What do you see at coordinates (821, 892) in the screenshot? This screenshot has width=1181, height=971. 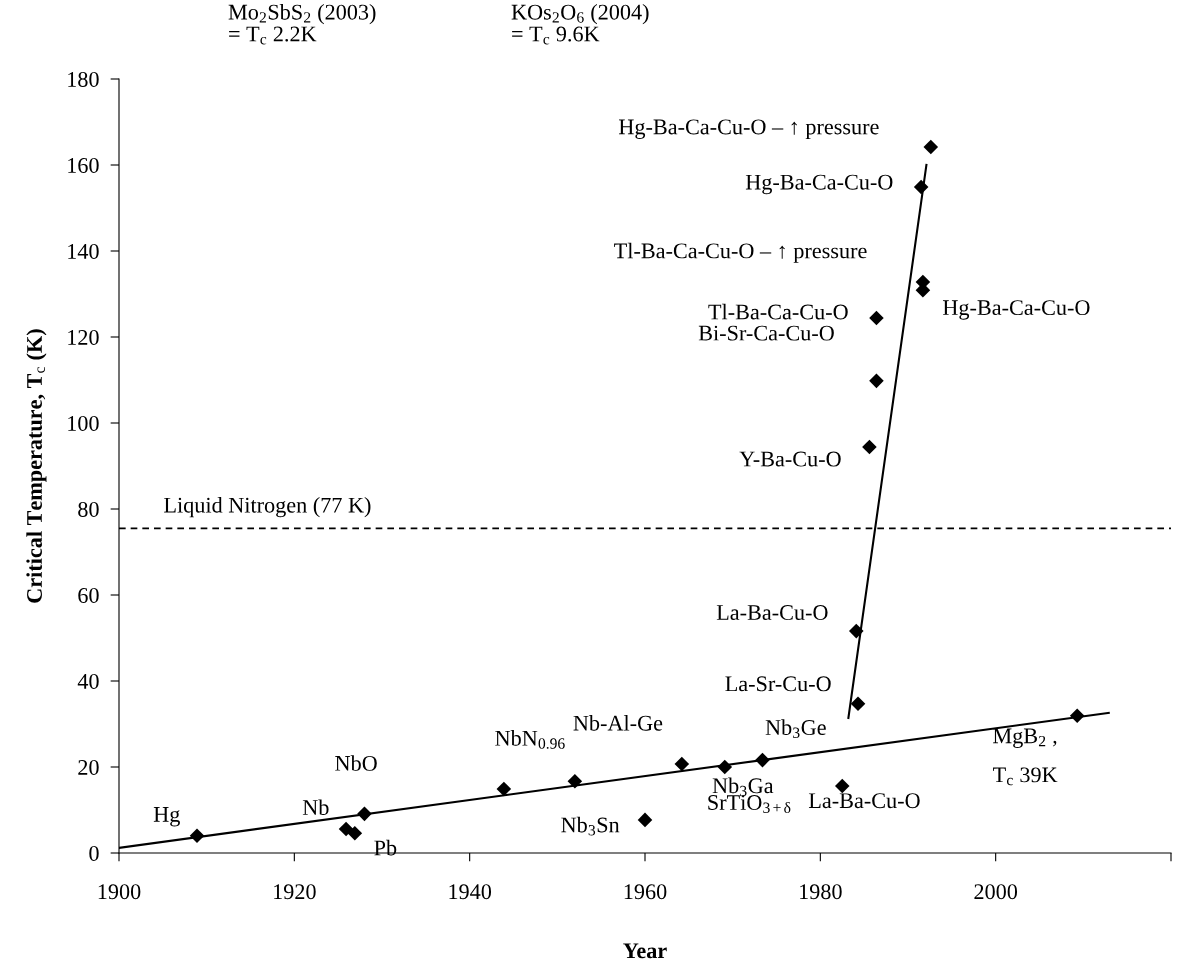 I see `x-tick-label: 1980` at bounding box center [821, 892].